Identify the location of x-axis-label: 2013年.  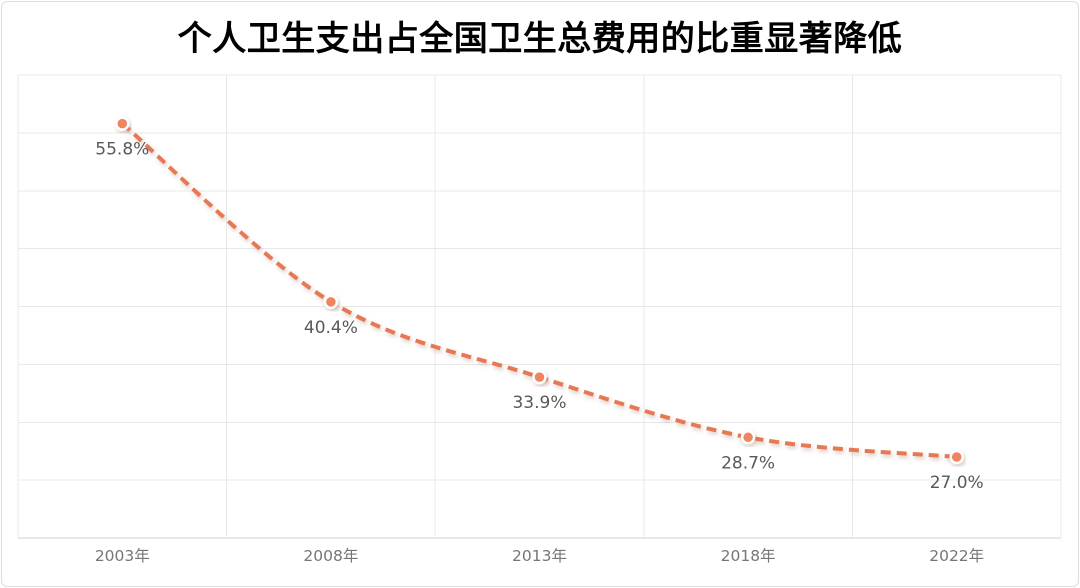
(539, 556).